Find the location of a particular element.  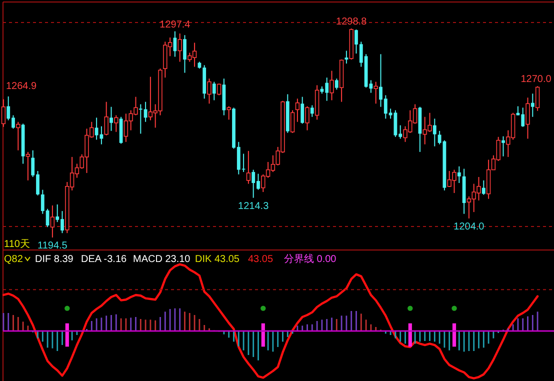

annotation: 1214.3 is located at coordinates (254, 206).